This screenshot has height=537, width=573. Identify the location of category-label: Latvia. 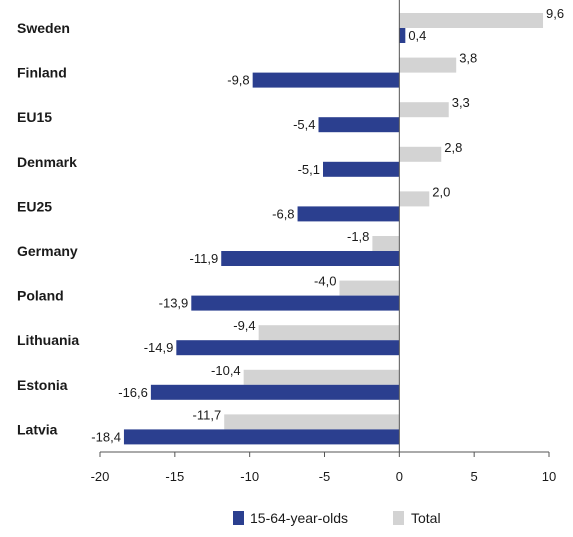
(37, 429).